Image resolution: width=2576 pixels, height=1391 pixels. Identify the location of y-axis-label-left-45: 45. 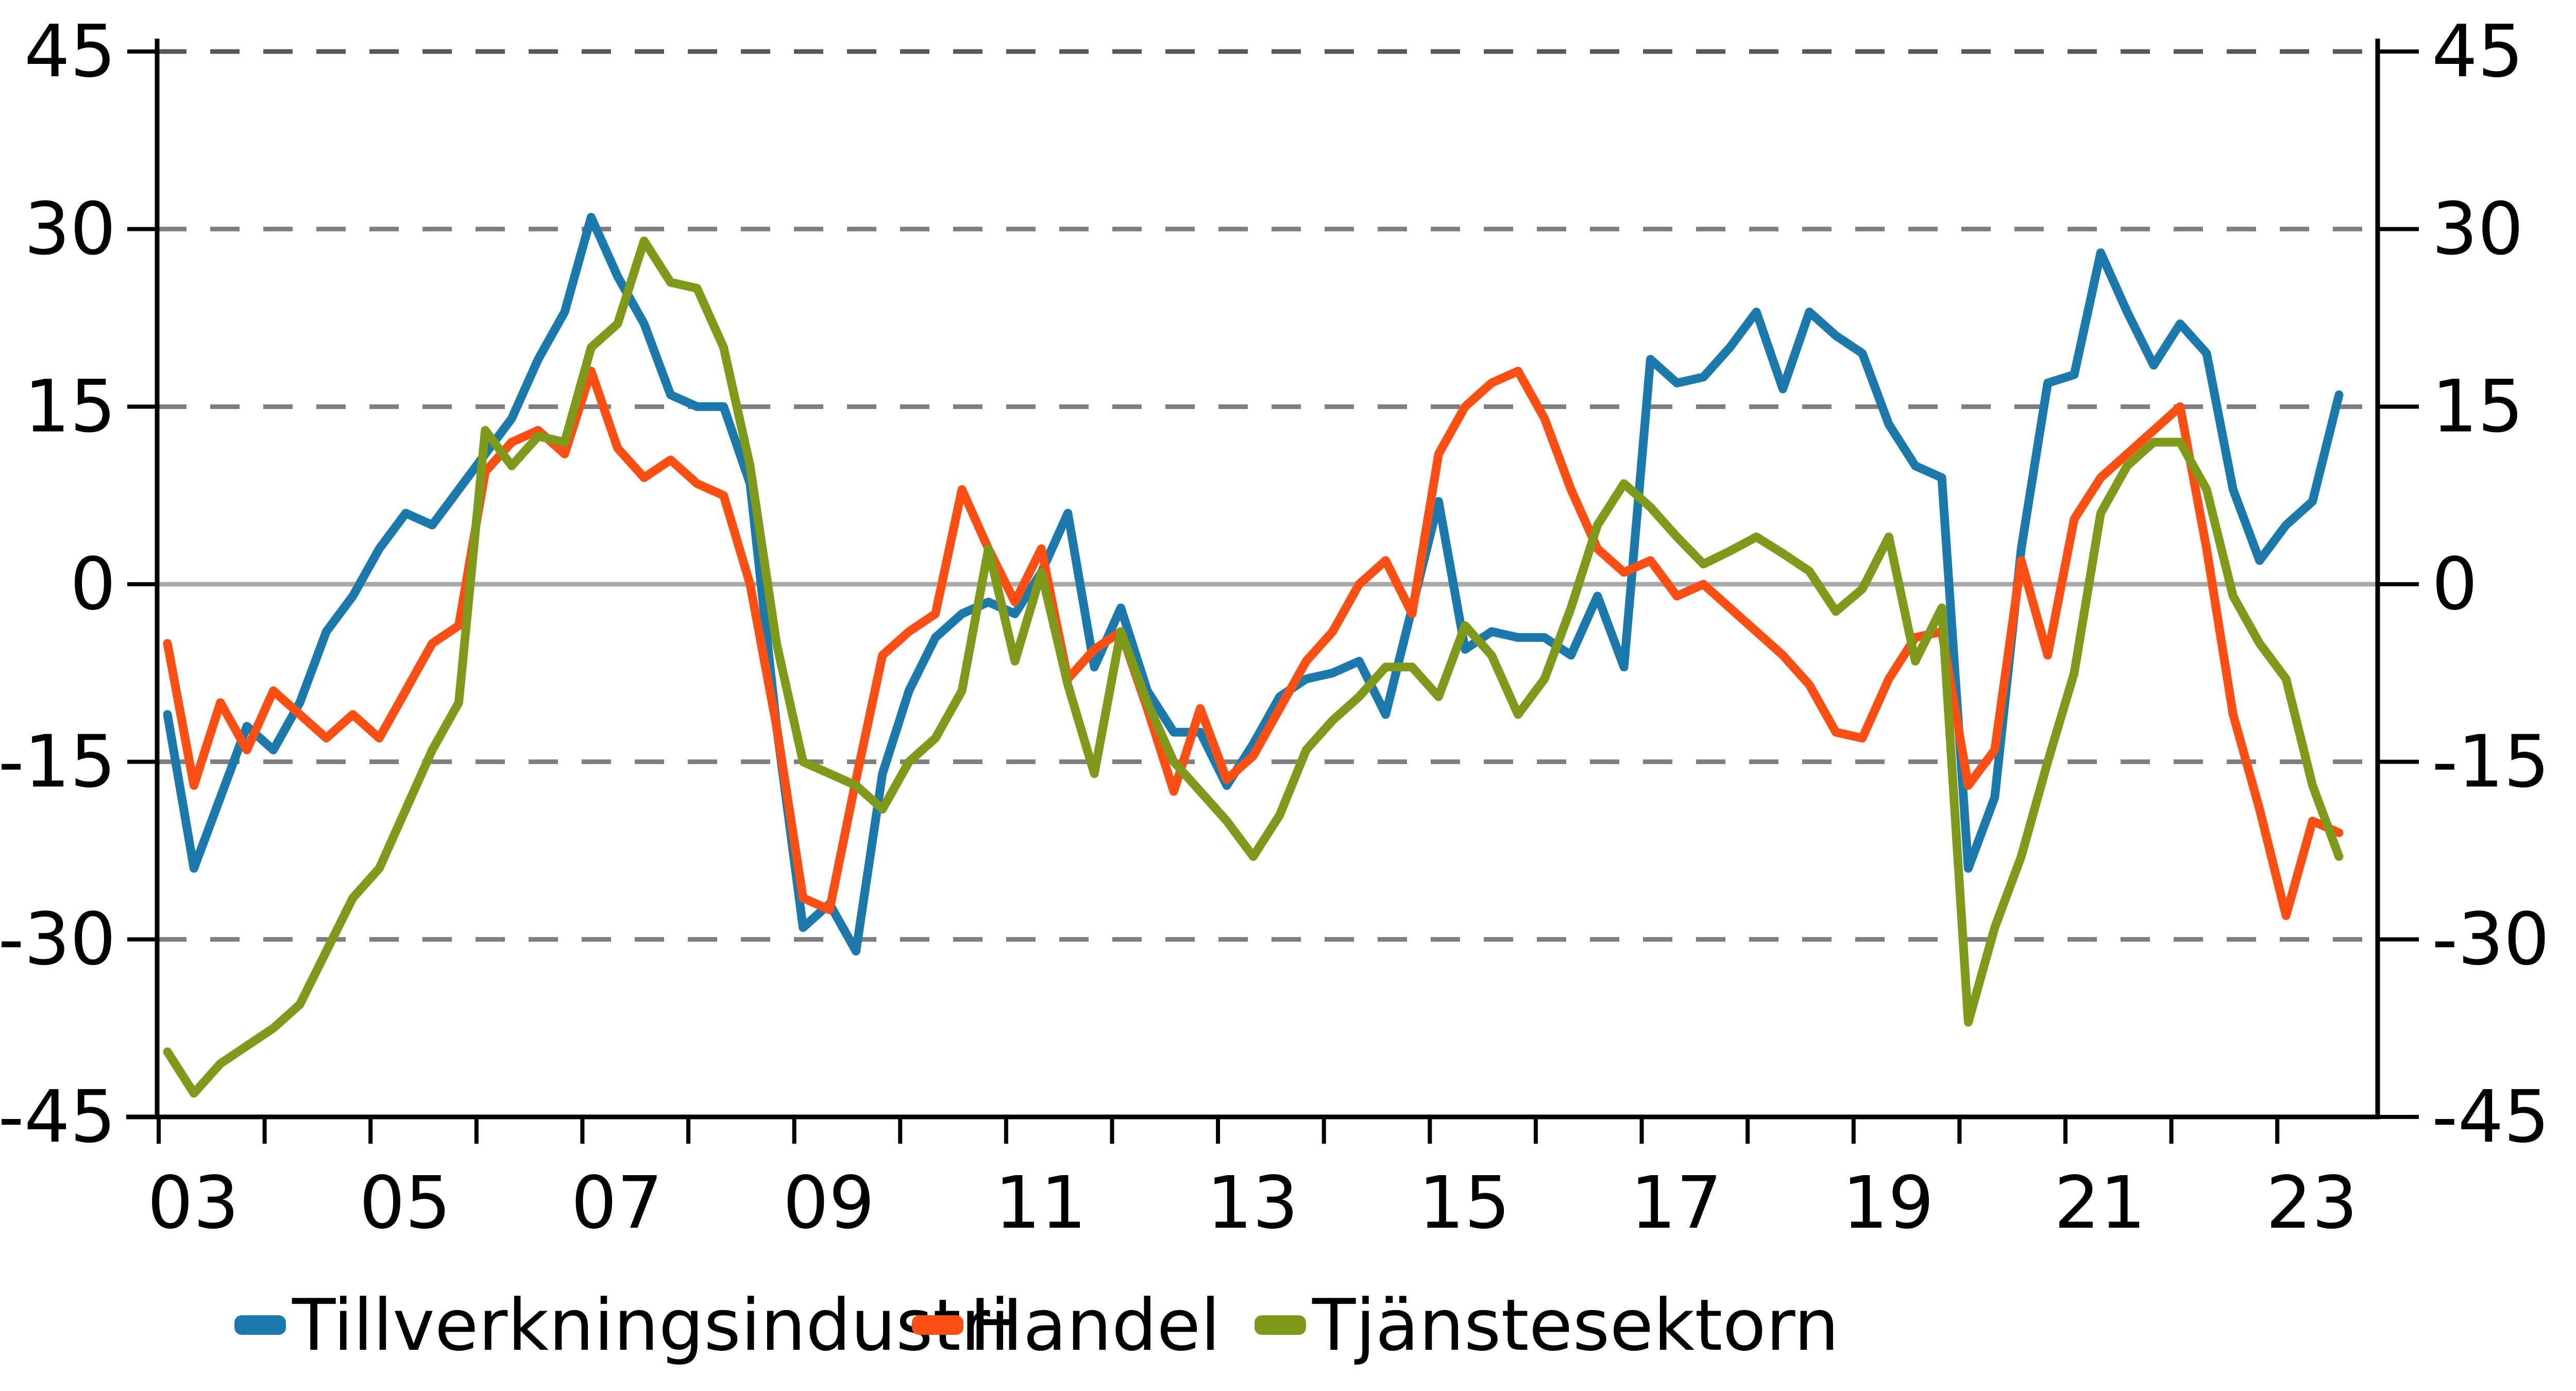
(70, 52).